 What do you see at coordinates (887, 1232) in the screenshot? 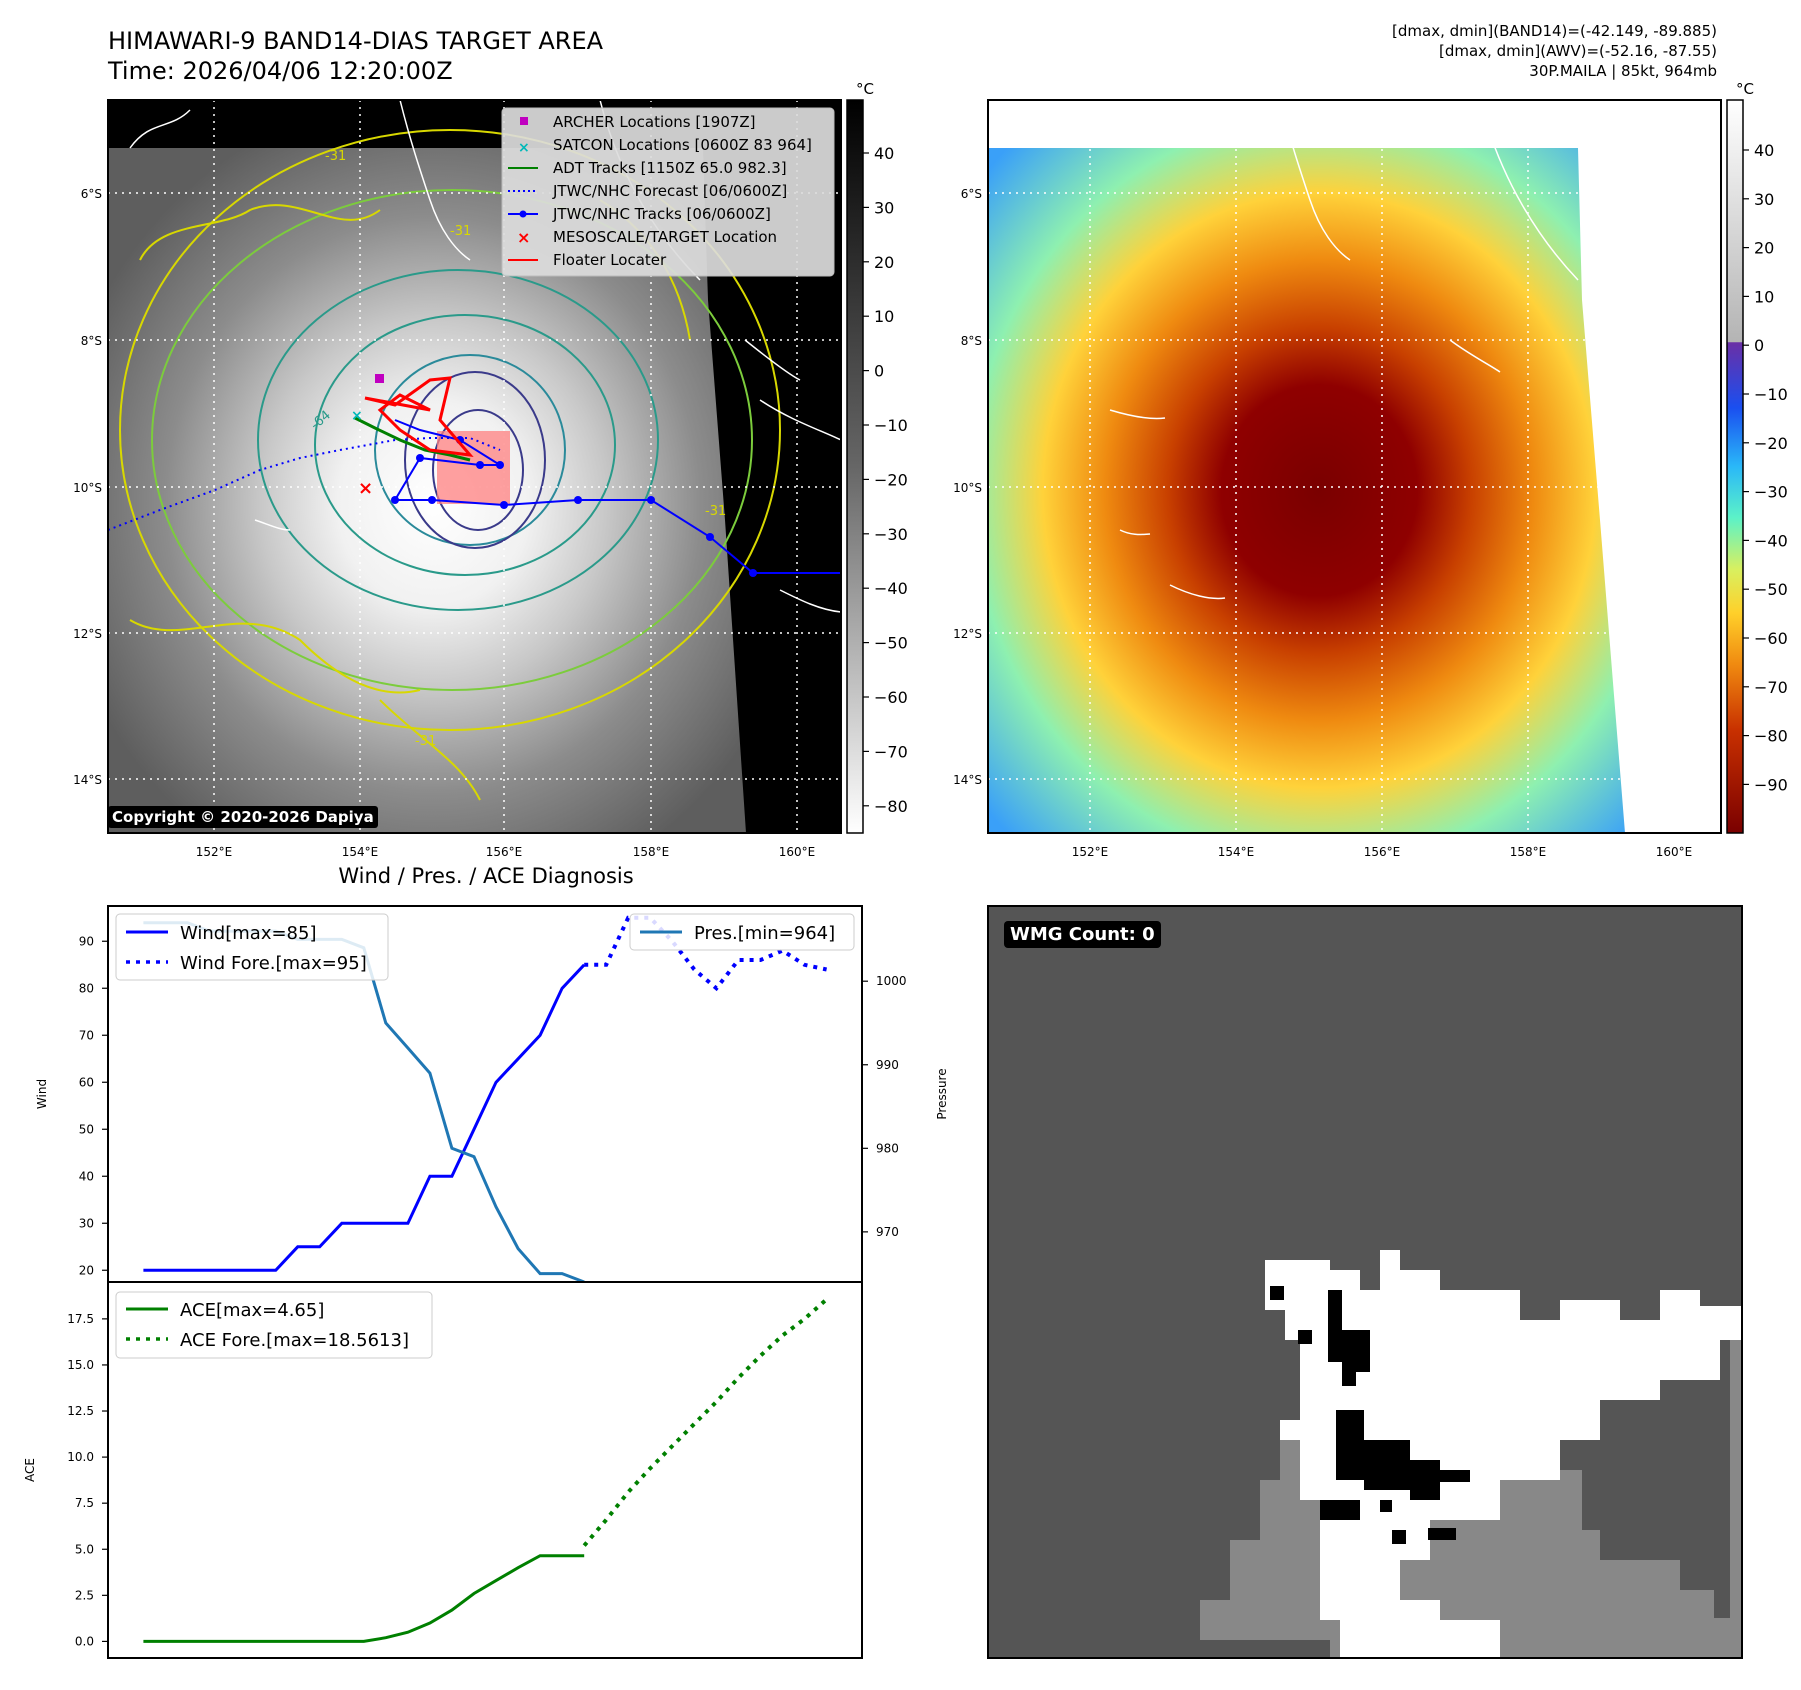
I see `pressure-tick-label: 970` at bounding box center [887, 1232].